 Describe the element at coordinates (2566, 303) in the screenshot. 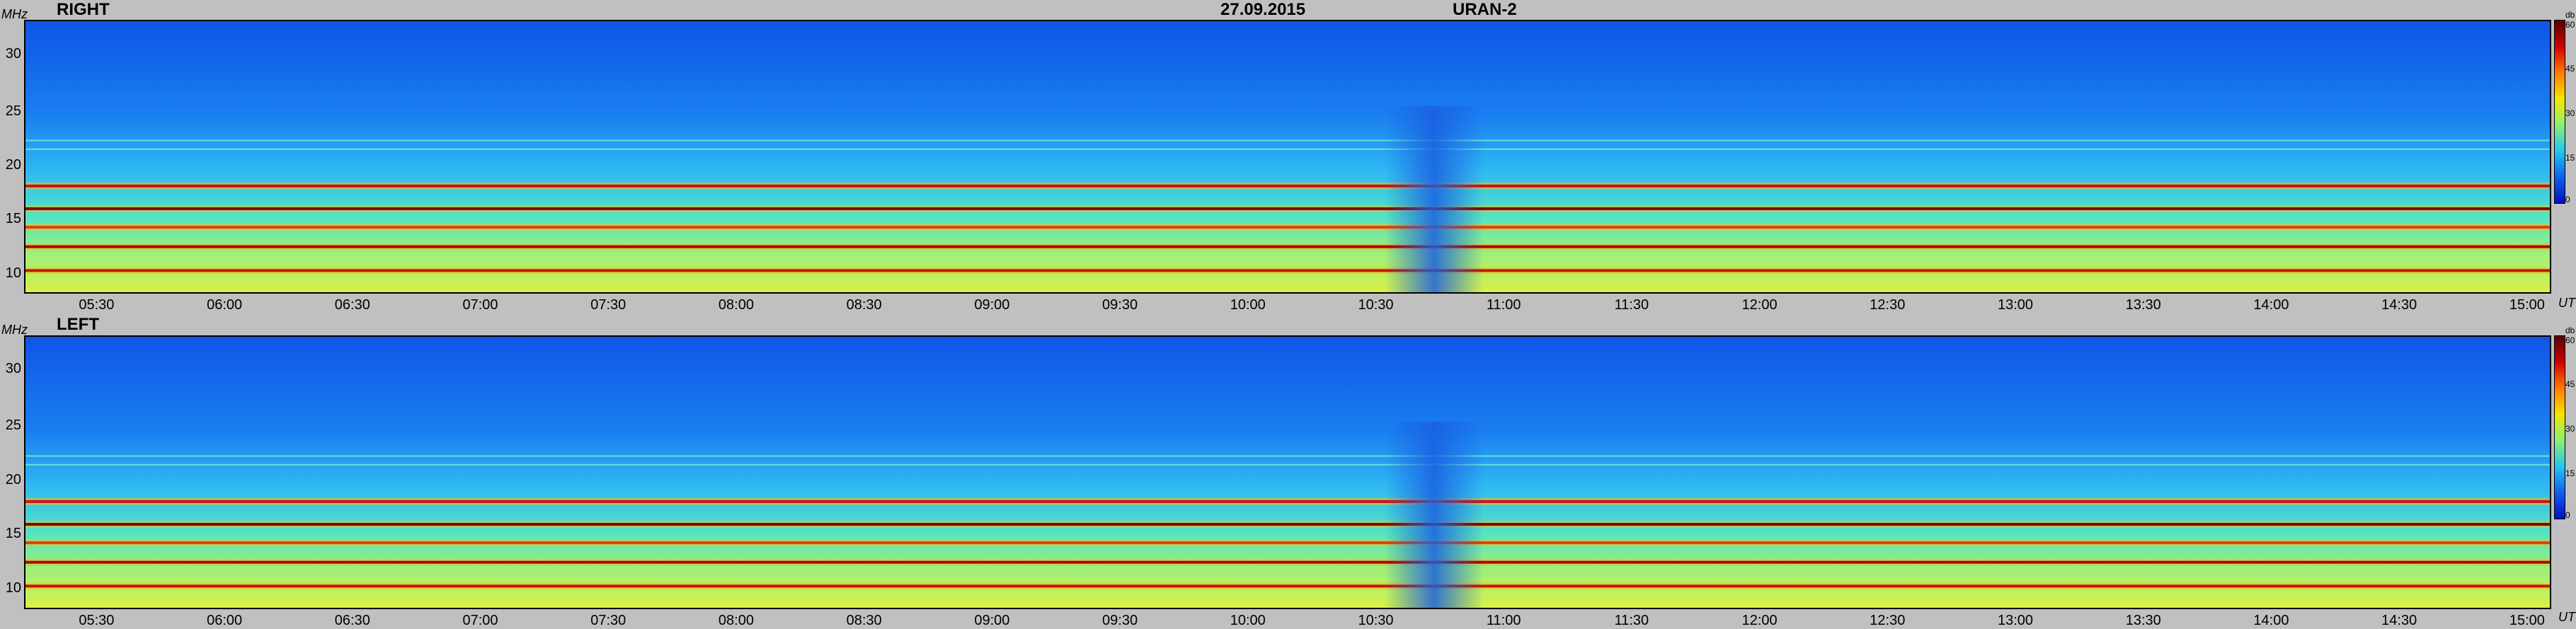

I see `x-unit-label-right: UT` at that location.